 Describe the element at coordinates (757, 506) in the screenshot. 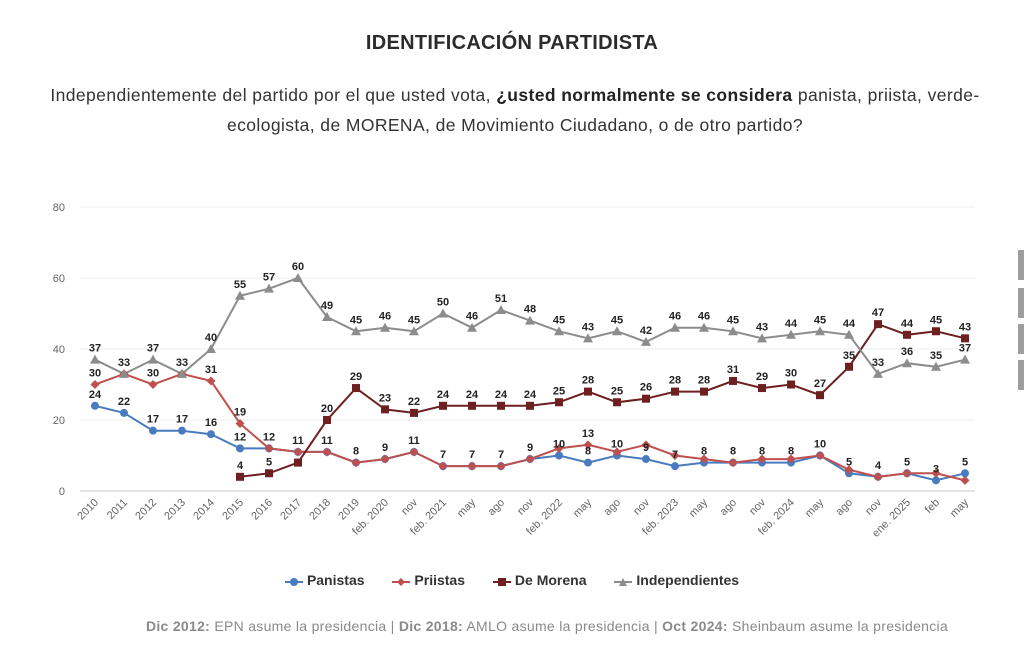

I see `x-tick-label: nov` at that location.